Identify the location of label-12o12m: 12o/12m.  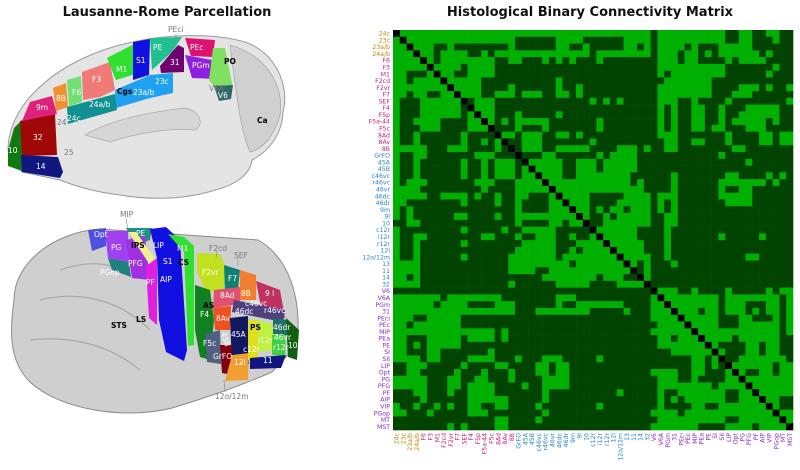
(232, 396).